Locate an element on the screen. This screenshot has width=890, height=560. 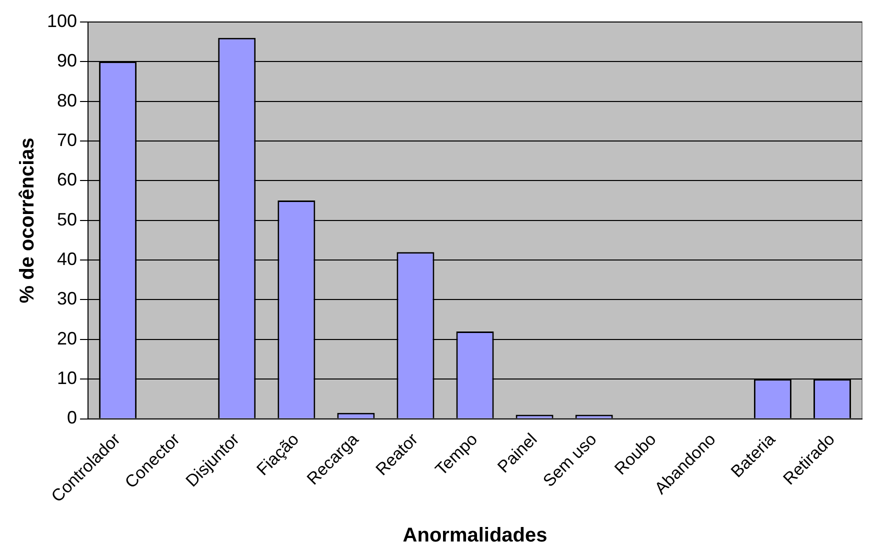
y-tick-label: 30 is located at coordinates (67, 298).